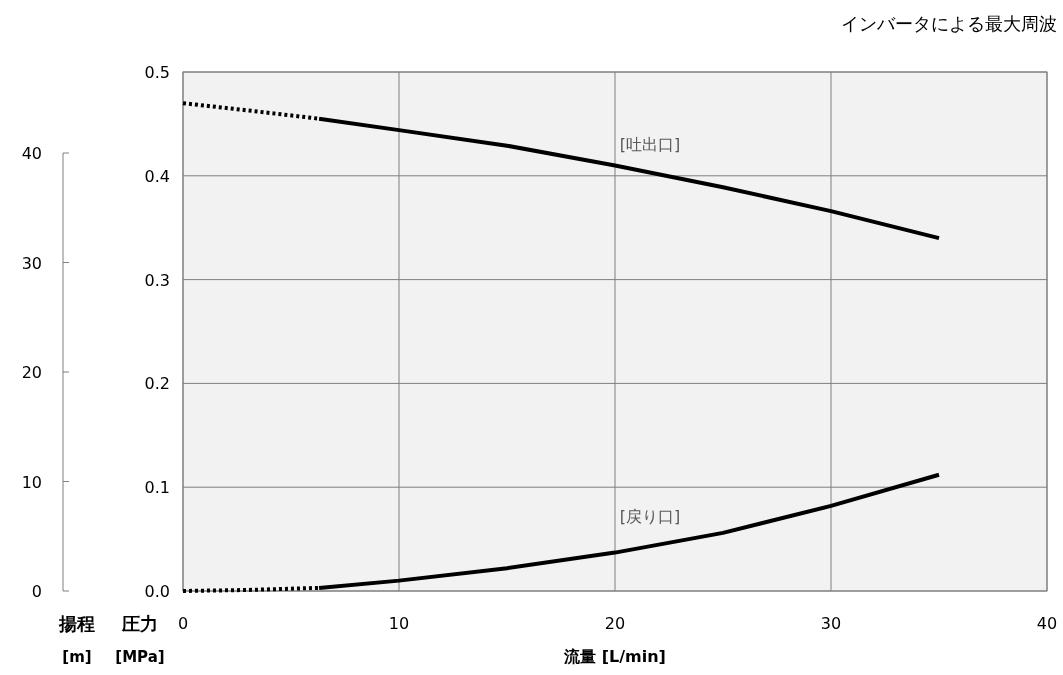  I want to click on y-tick-label: 0.4, so click(157, 176).